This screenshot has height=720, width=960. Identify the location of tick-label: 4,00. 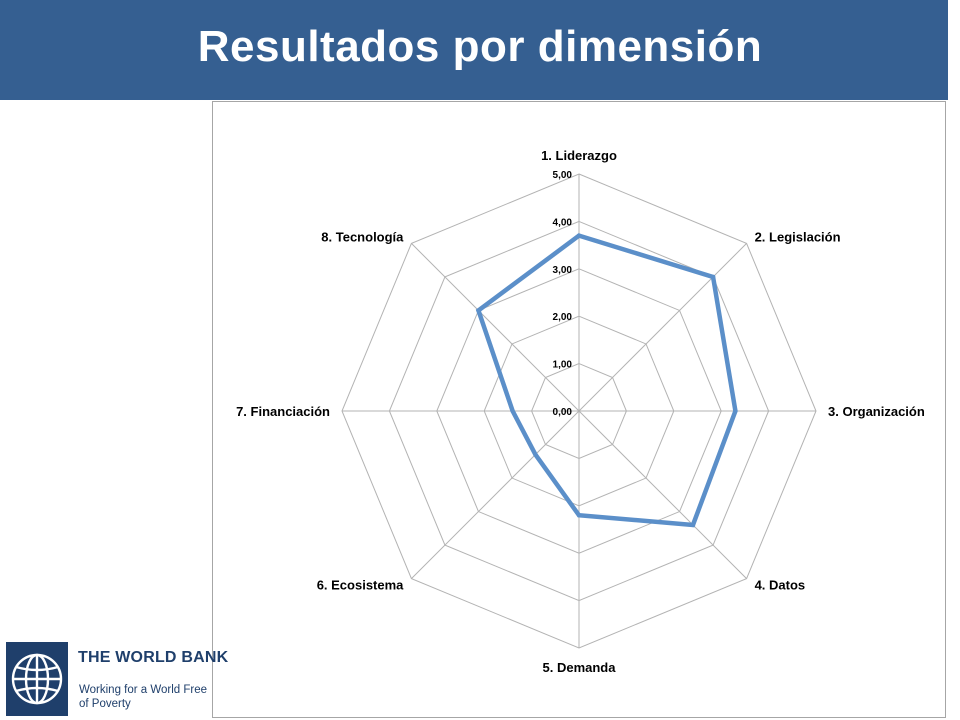
(563, 222).